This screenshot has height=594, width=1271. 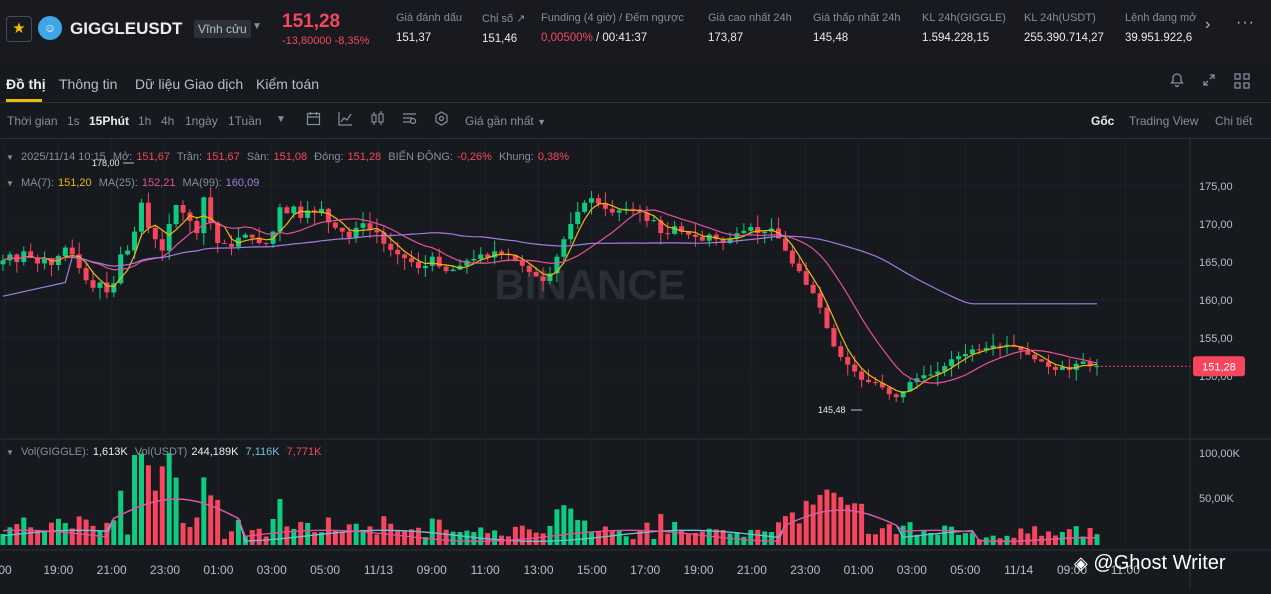 I want to click on symbol-name: GIGGLEUSDT, so click(x=126, y=28).